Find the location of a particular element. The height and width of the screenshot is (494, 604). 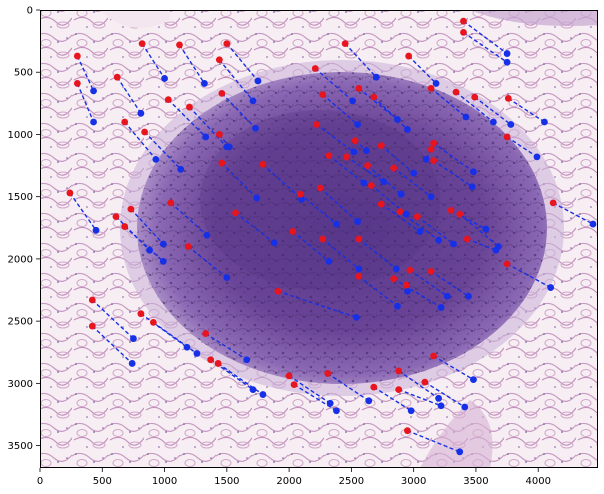

x-tick-label-4: 2000 is located at coordinates (288, 481).